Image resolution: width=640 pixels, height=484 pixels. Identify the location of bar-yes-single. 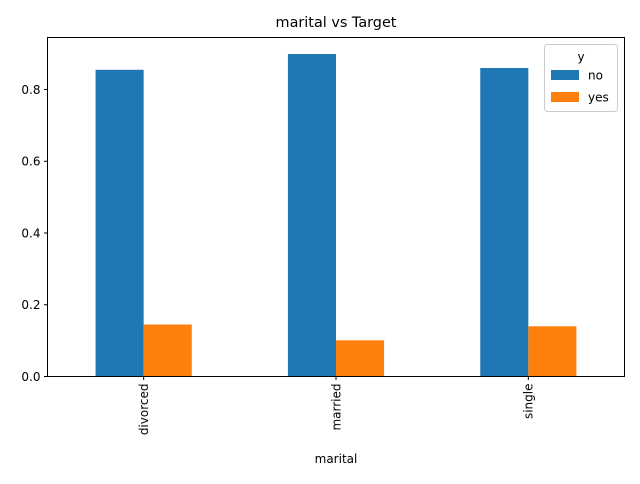
(552, 351).